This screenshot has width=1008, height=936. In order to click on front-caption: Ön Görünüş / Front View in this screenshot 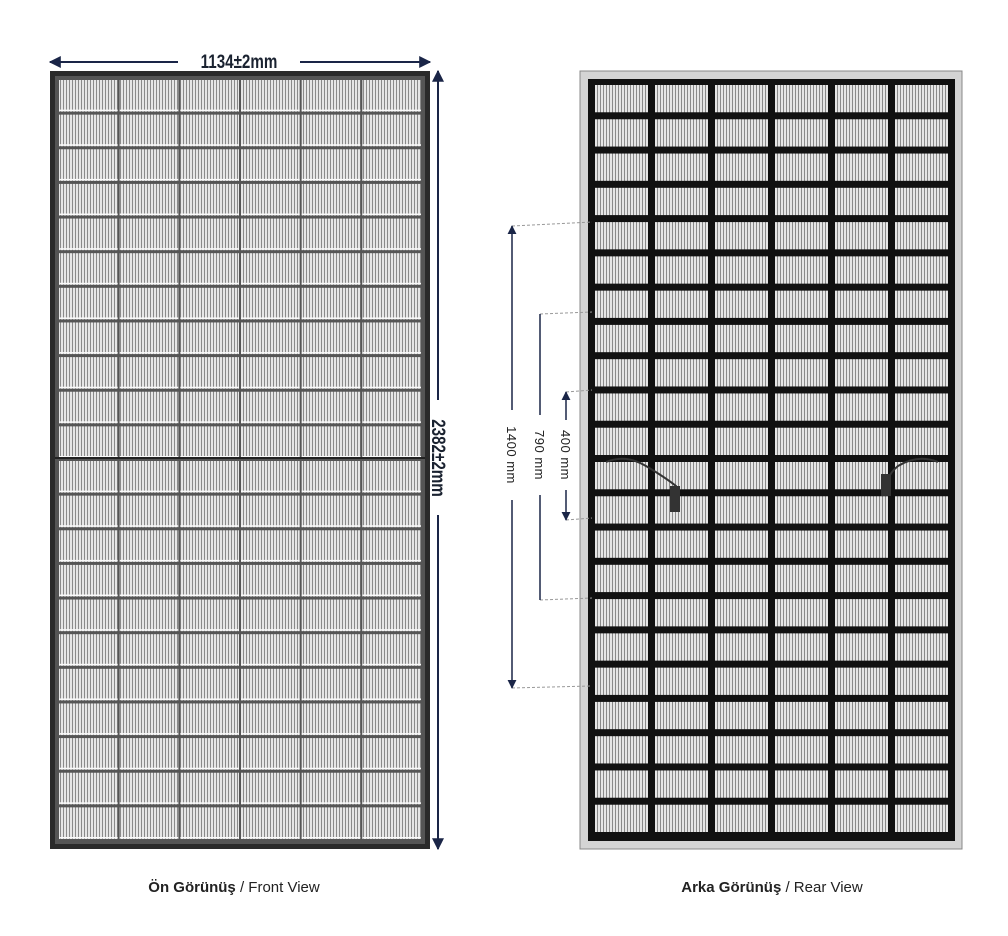, I will do `click(234, 887)`.